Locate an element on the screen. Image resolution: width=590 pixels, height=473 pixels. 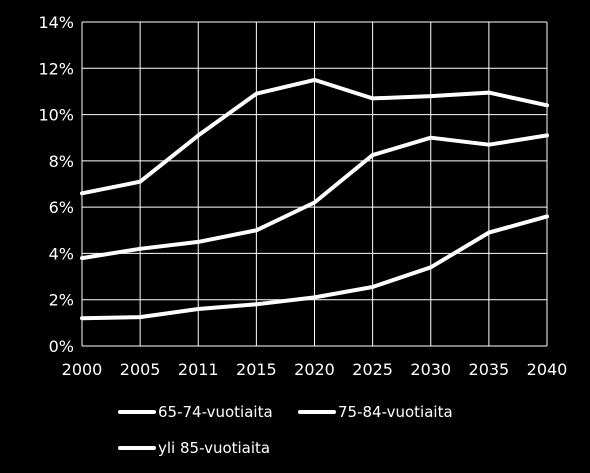
legend-entry: yli 85-vuotiaita is located at coordinates (194, 448).